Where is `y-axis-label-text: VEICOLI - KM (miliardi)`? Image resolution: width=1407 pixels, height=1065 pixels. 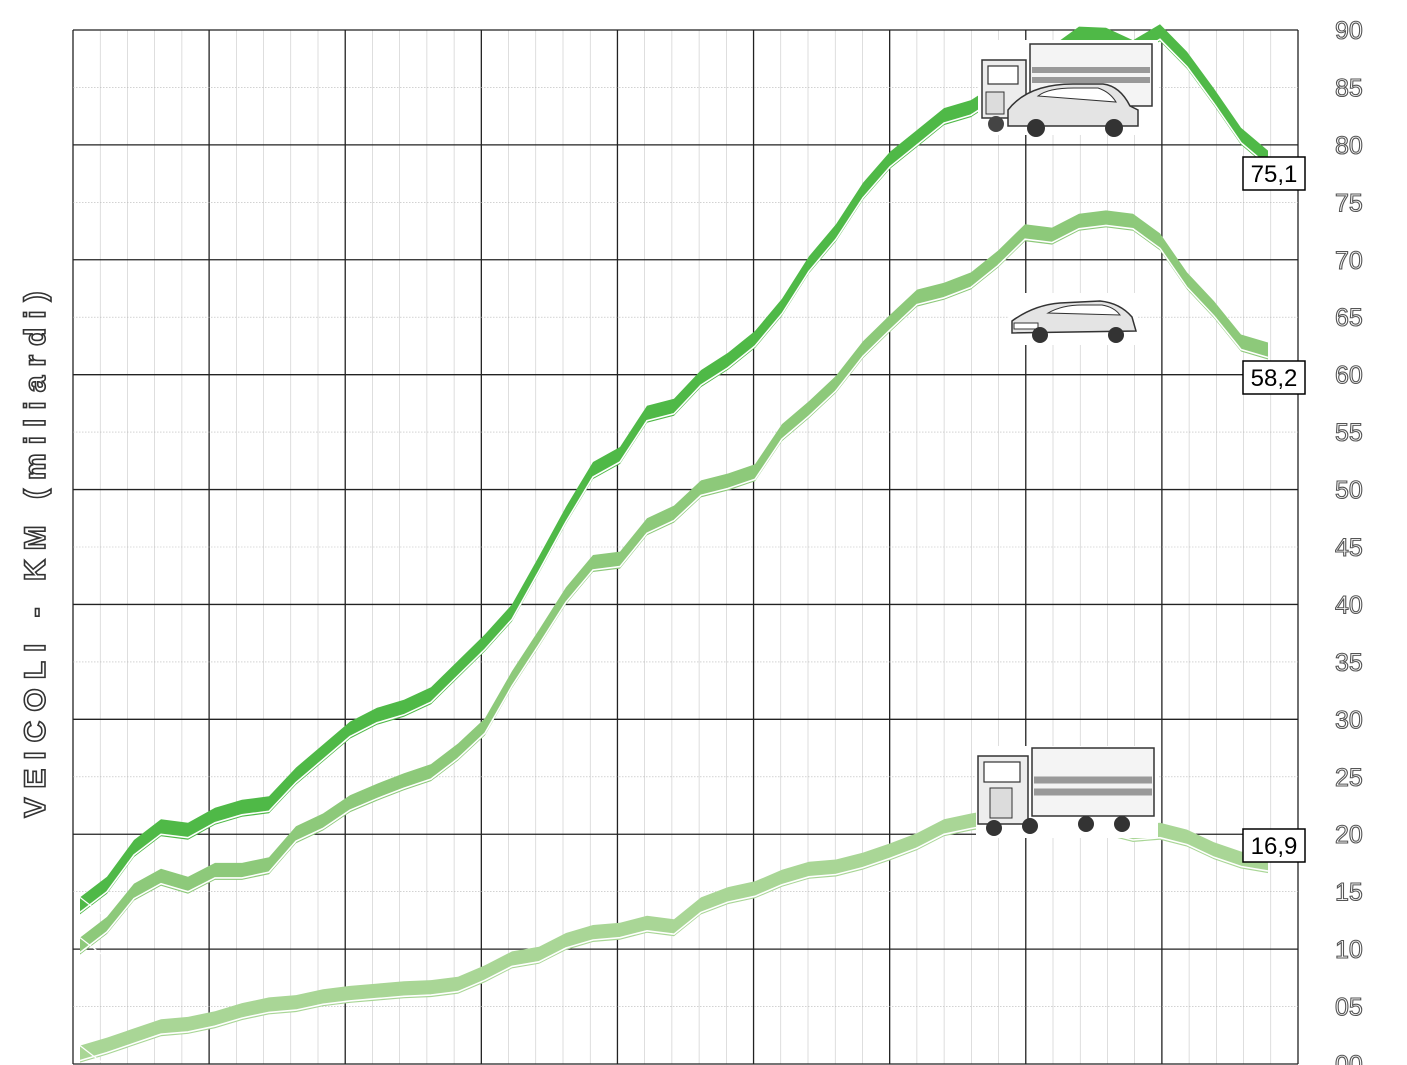 y-axis-label-text: VEICOLI - KM (miliardi) is located at coordinates (36, 549).